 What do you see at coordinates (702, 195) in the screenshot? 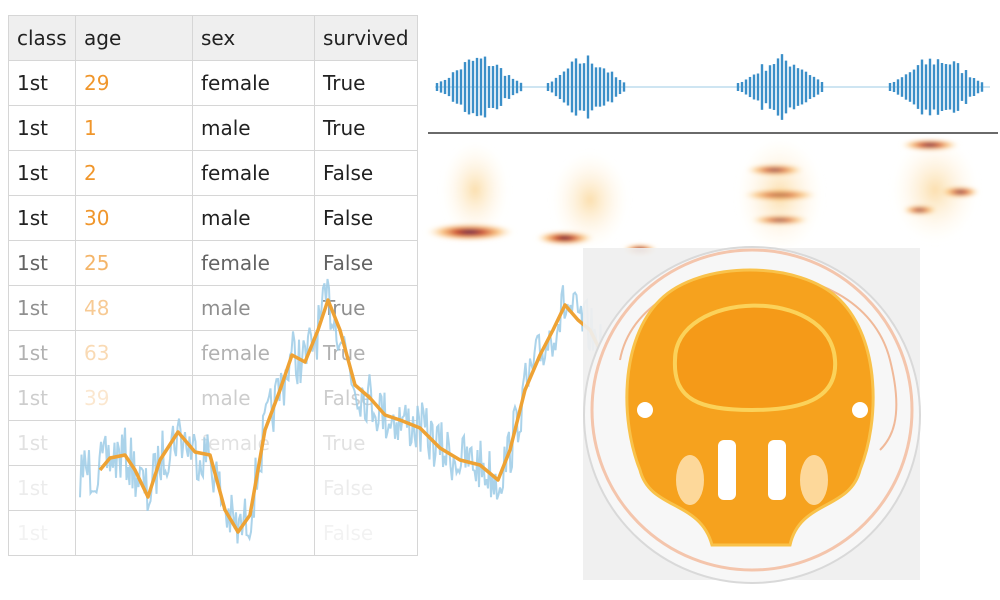
I see `spectrogram` at bounding box center [702, 195].